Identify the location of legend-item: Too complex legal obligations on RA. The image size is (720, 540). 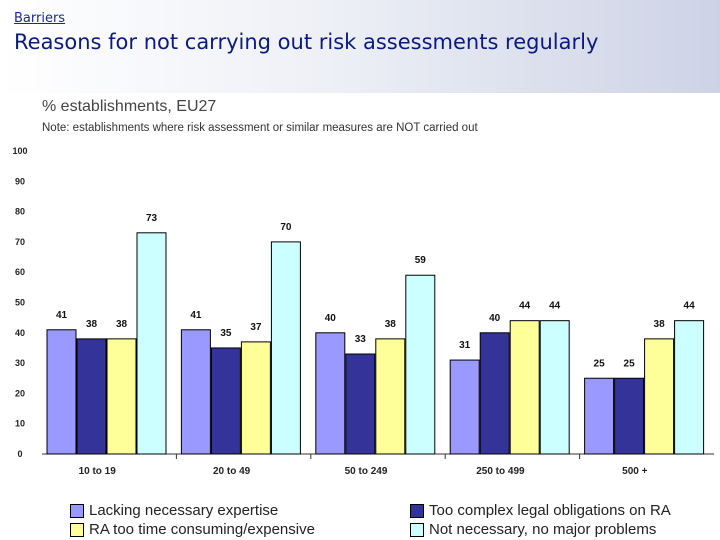
(540, 510).